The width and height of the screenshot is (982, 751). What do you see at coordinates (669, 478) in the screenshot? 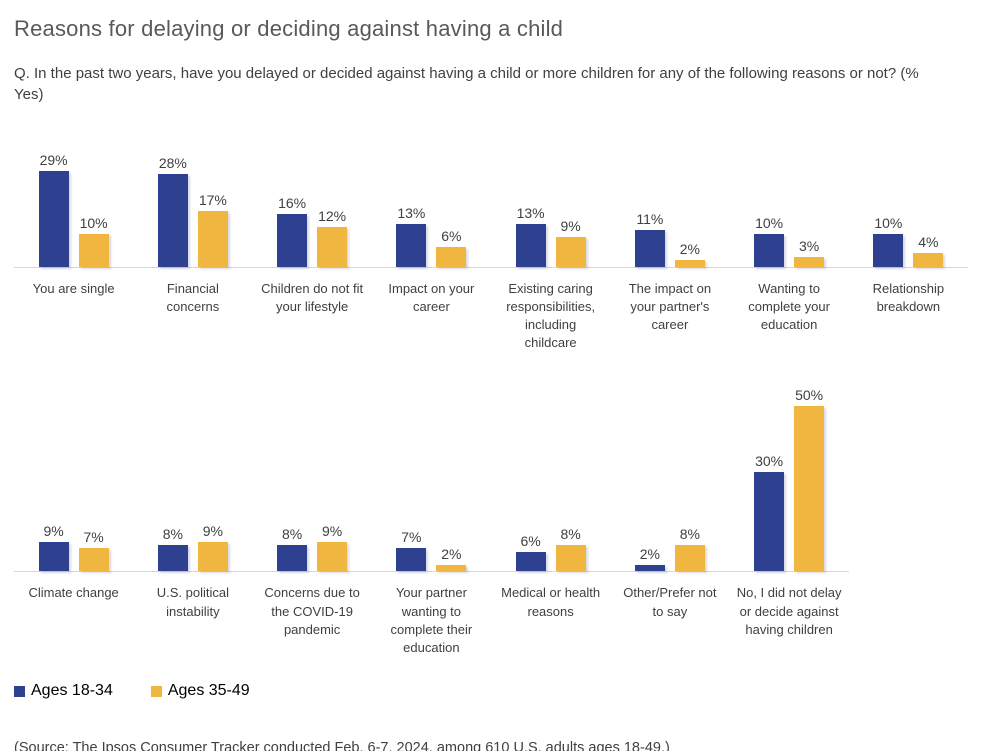
I see `category-group: 2% 8%` at bounding box center [669, 478].